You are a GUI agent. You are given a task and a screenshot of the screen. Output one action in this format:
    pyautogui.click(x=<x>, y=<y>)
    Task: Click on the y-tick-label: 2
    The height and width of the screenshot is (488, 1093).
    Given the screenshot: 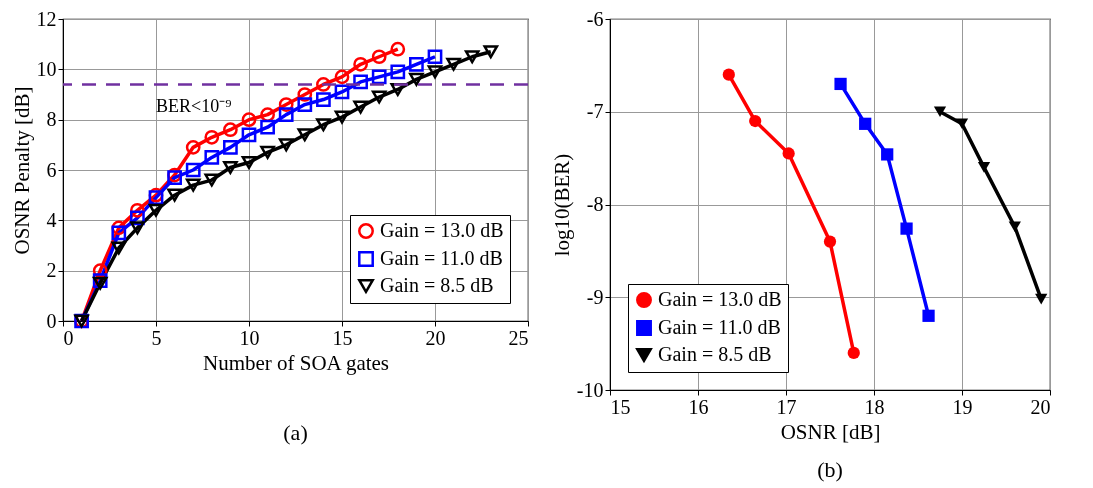 What is the action you would take?
    pyautogui.click(x=51, y=270)
    